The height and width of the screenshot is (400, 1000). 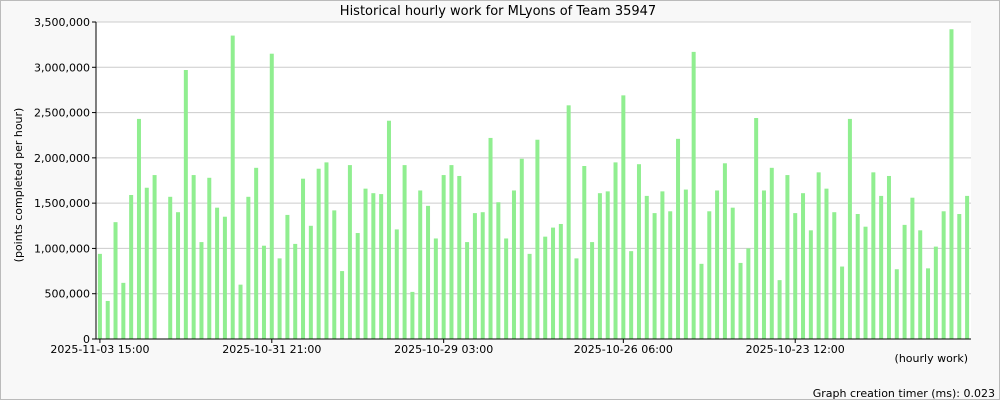 I want to click on x-tick-label: 2025-10-23 12:00, so click(x=795, y=349).